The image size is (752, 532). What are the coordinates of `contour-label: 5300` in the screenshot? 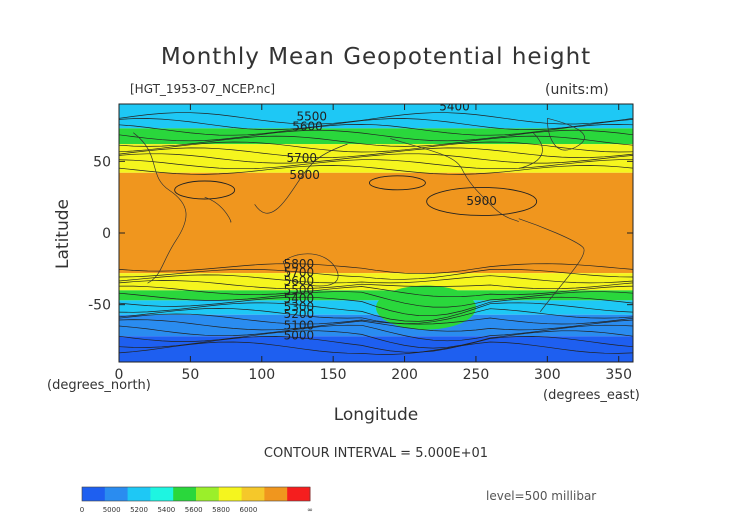 It's located at (299, 307).